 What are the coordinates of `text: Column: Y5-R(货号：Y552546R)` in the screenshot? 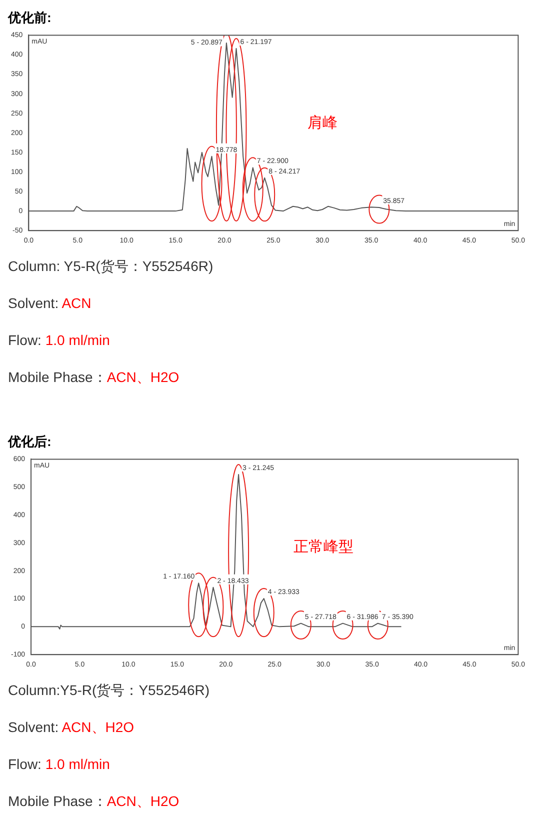 It's located at (111, 266).